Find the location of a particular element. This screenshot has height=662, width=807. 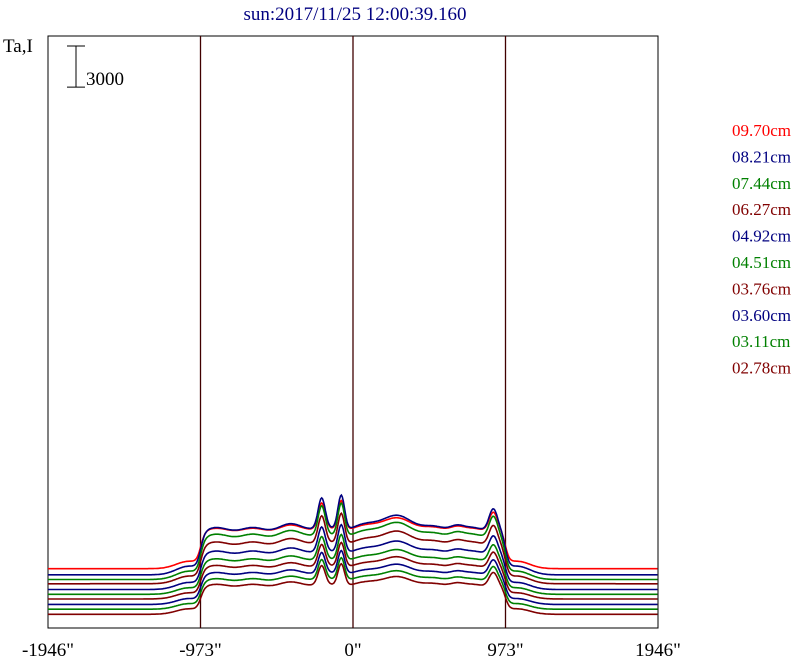

legend-entry: 03.60cm is located at coordinates (761, 315).